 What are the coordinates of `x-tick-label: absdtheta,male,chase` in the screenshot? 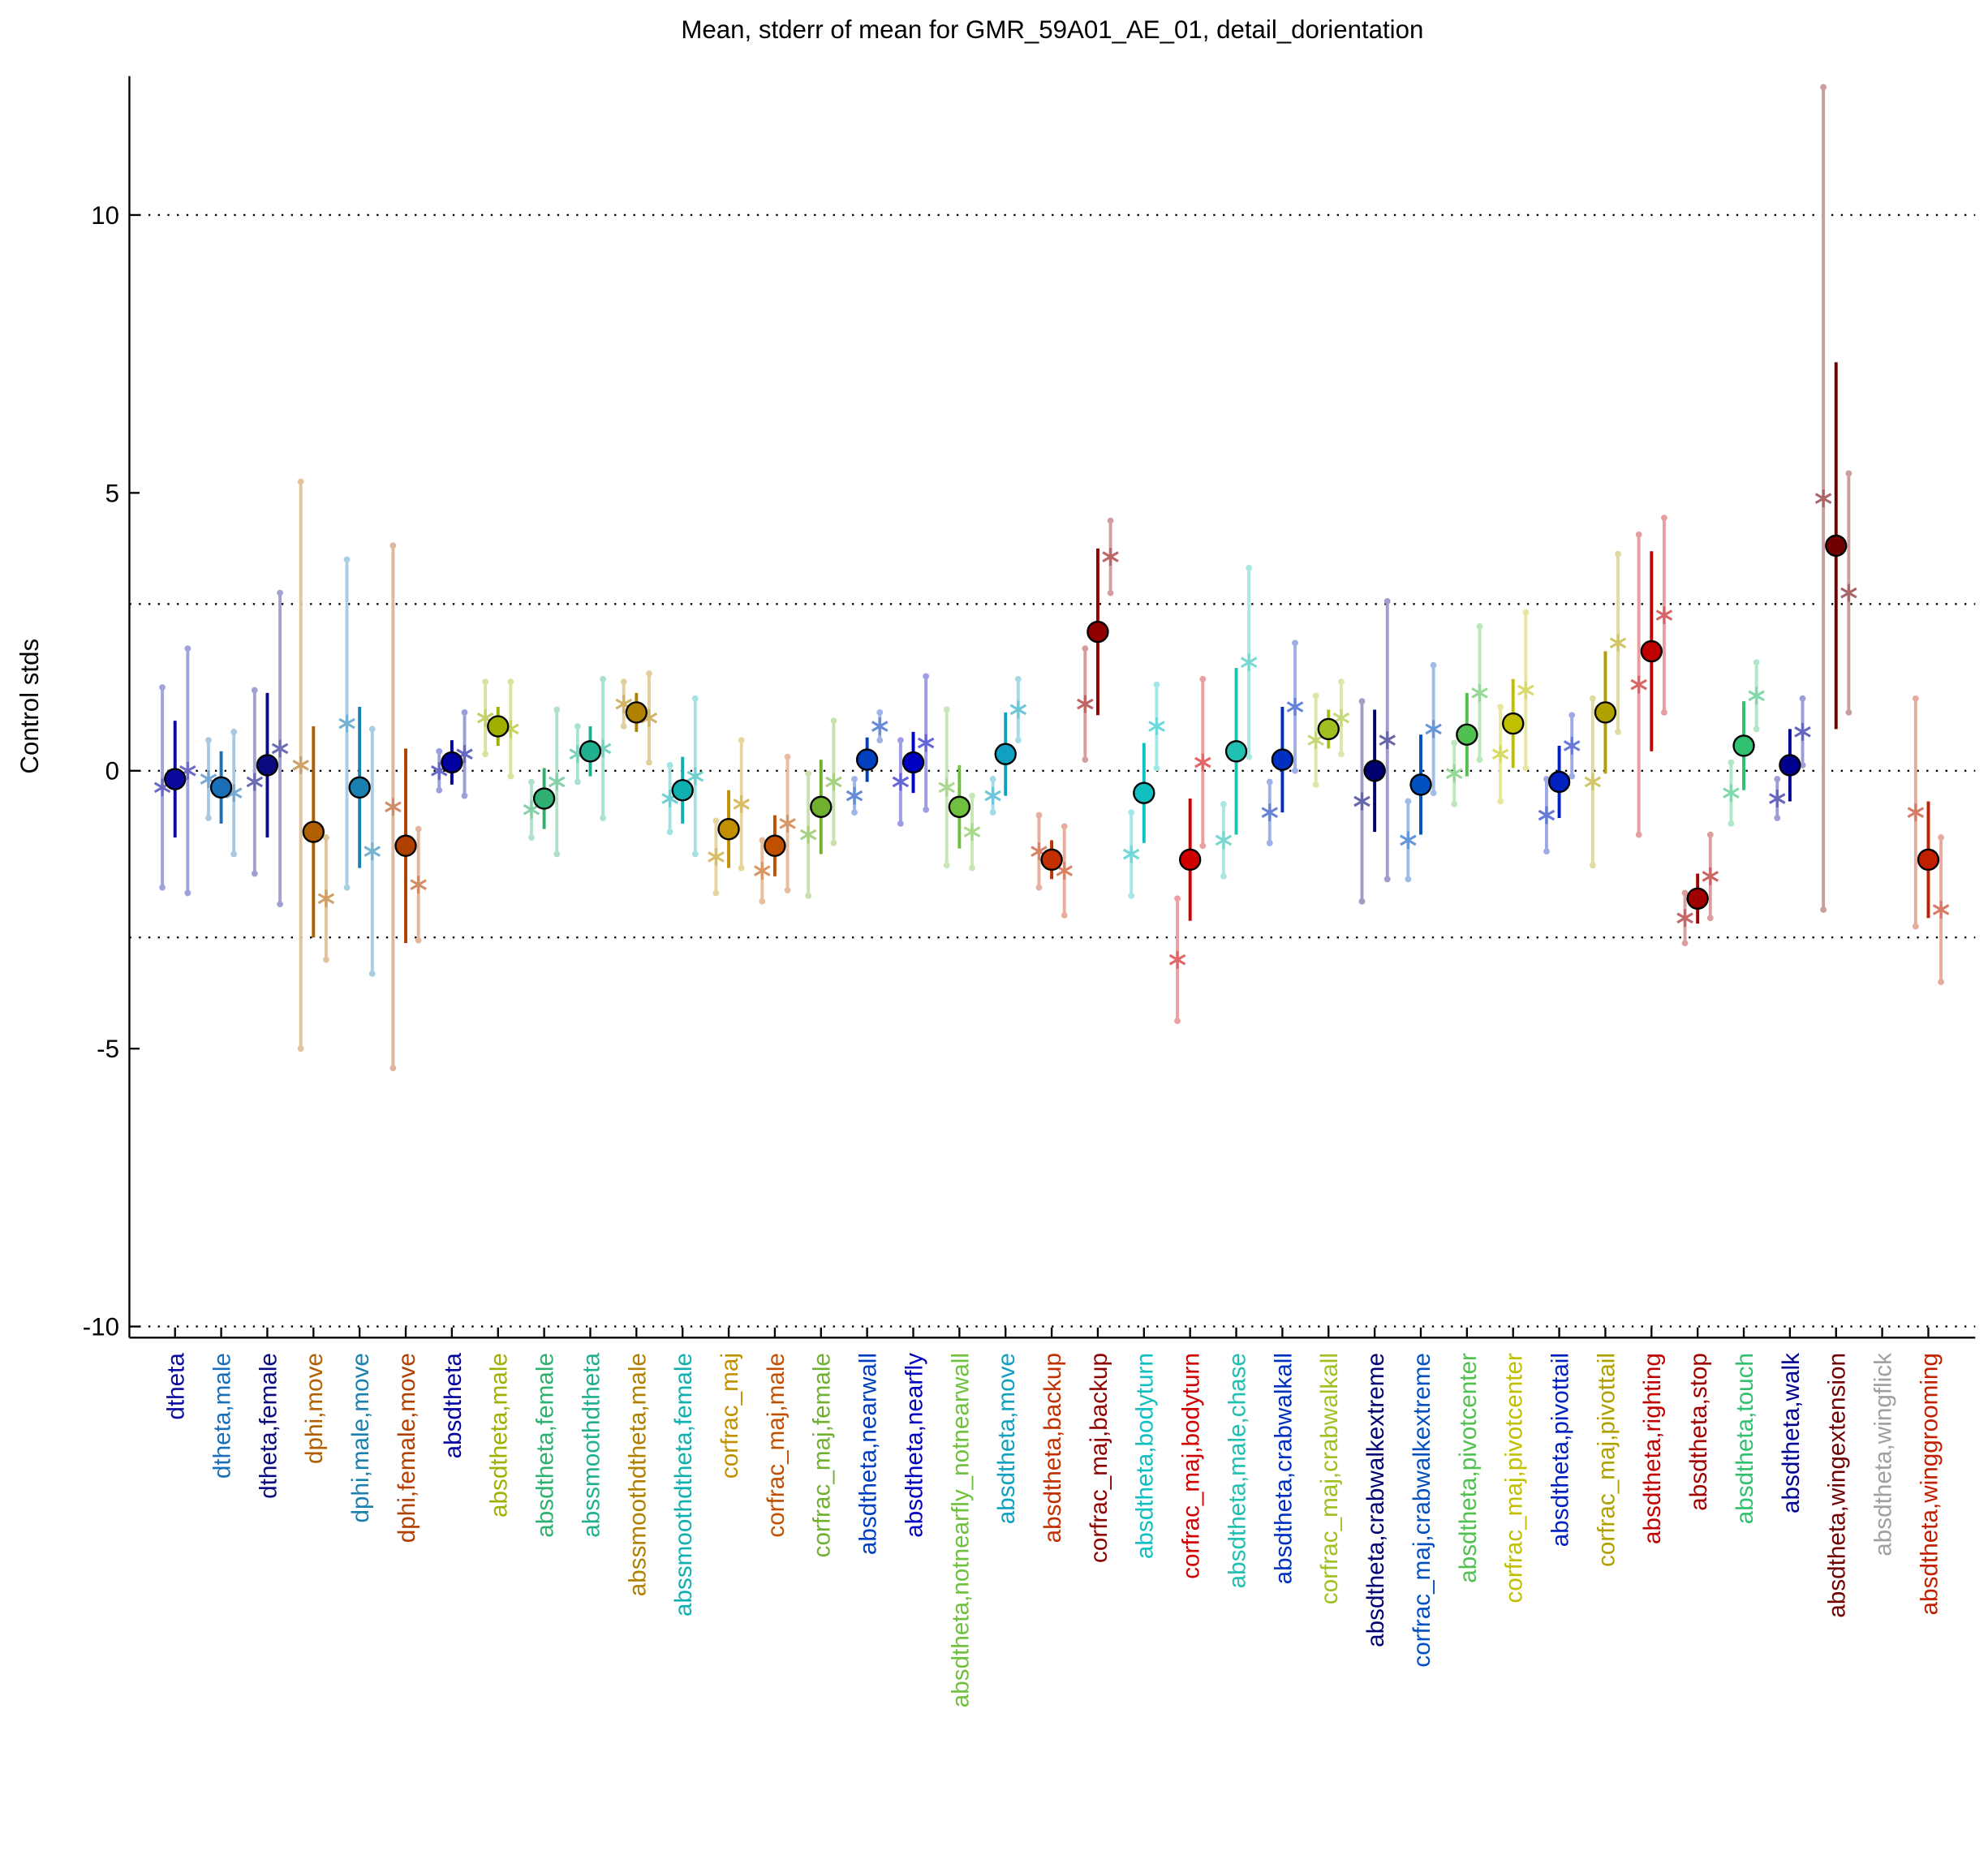 It's located at (1237, 1470).